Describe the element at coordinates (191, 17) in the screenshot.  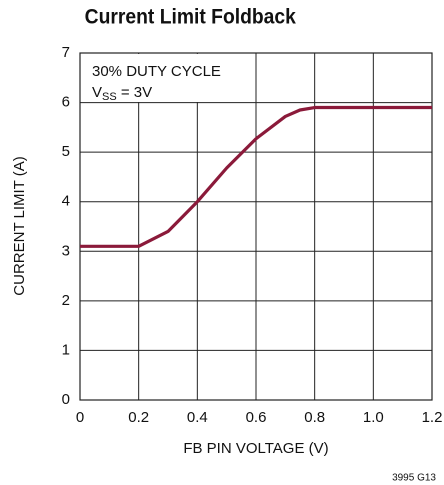
I see `chart-title: Current Limit Foldback` at that location.